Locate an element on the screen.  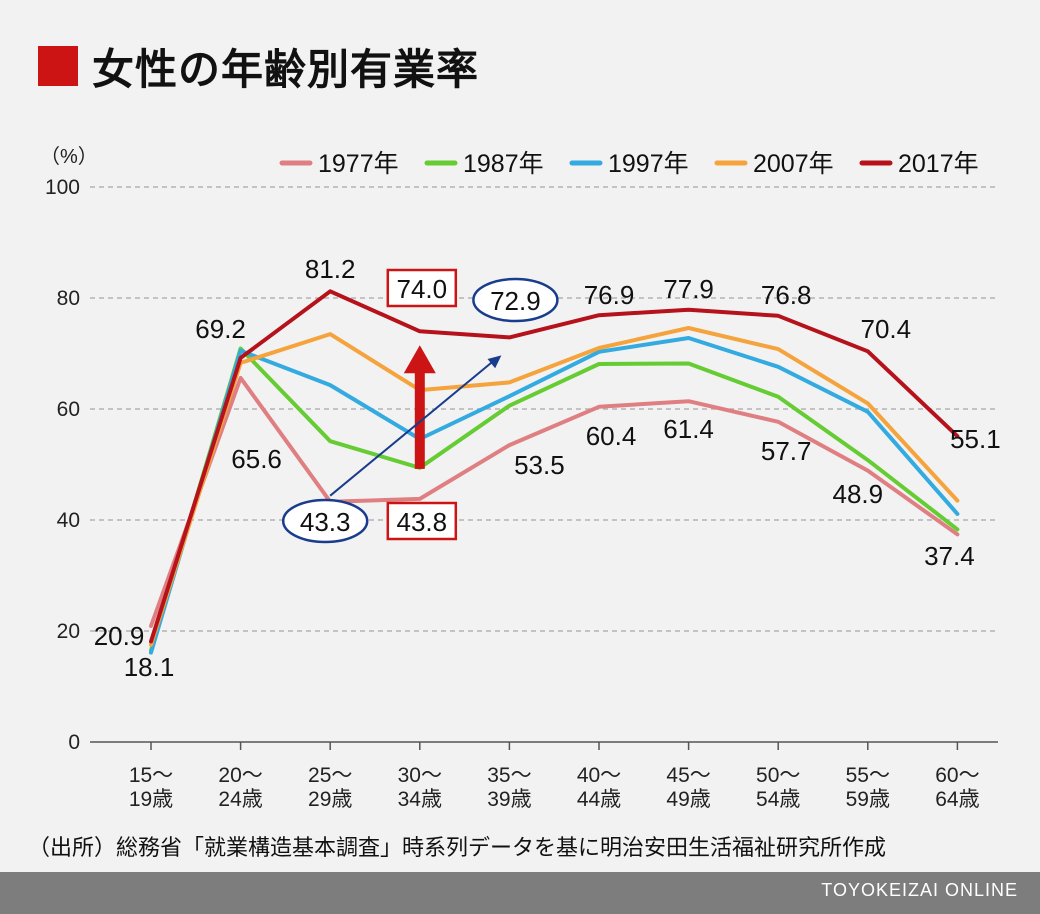
x-tick-label: 15〜 is located at coordinates (151, 775).